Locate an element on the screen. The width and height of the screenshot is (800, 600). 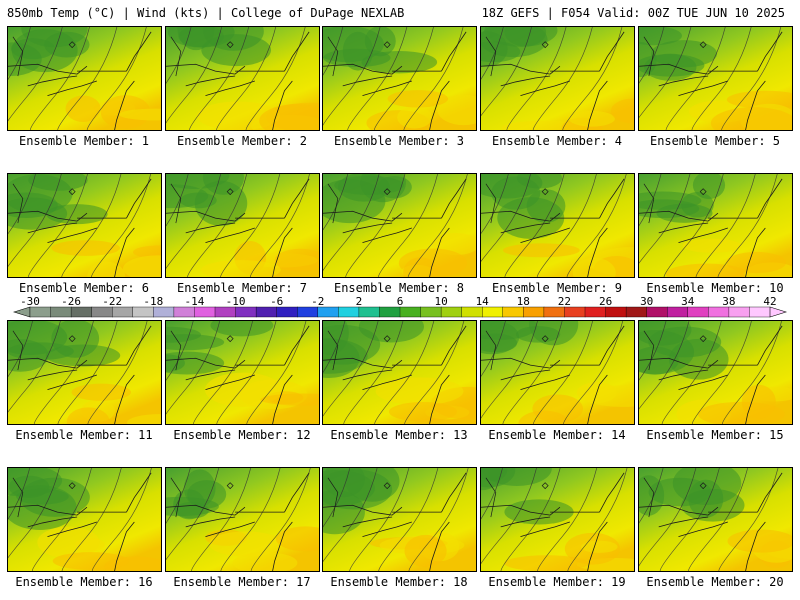
colorbar-tick-label: -2 is located at coordinates (317, 302).